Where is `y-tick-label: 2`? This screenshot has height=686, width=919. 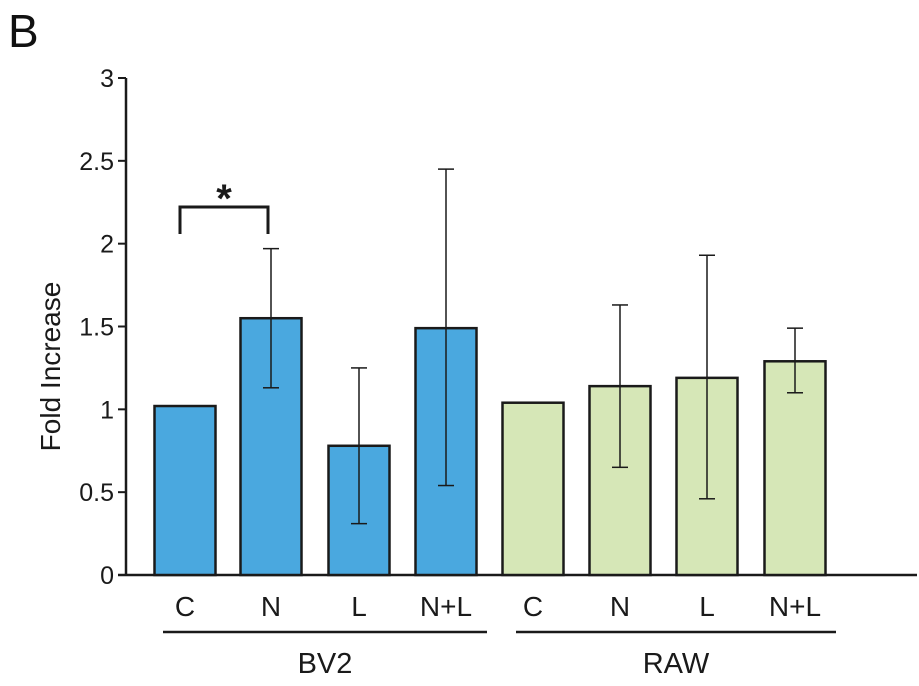
y-tick-label: 2 is located at coordinates (107, 245).